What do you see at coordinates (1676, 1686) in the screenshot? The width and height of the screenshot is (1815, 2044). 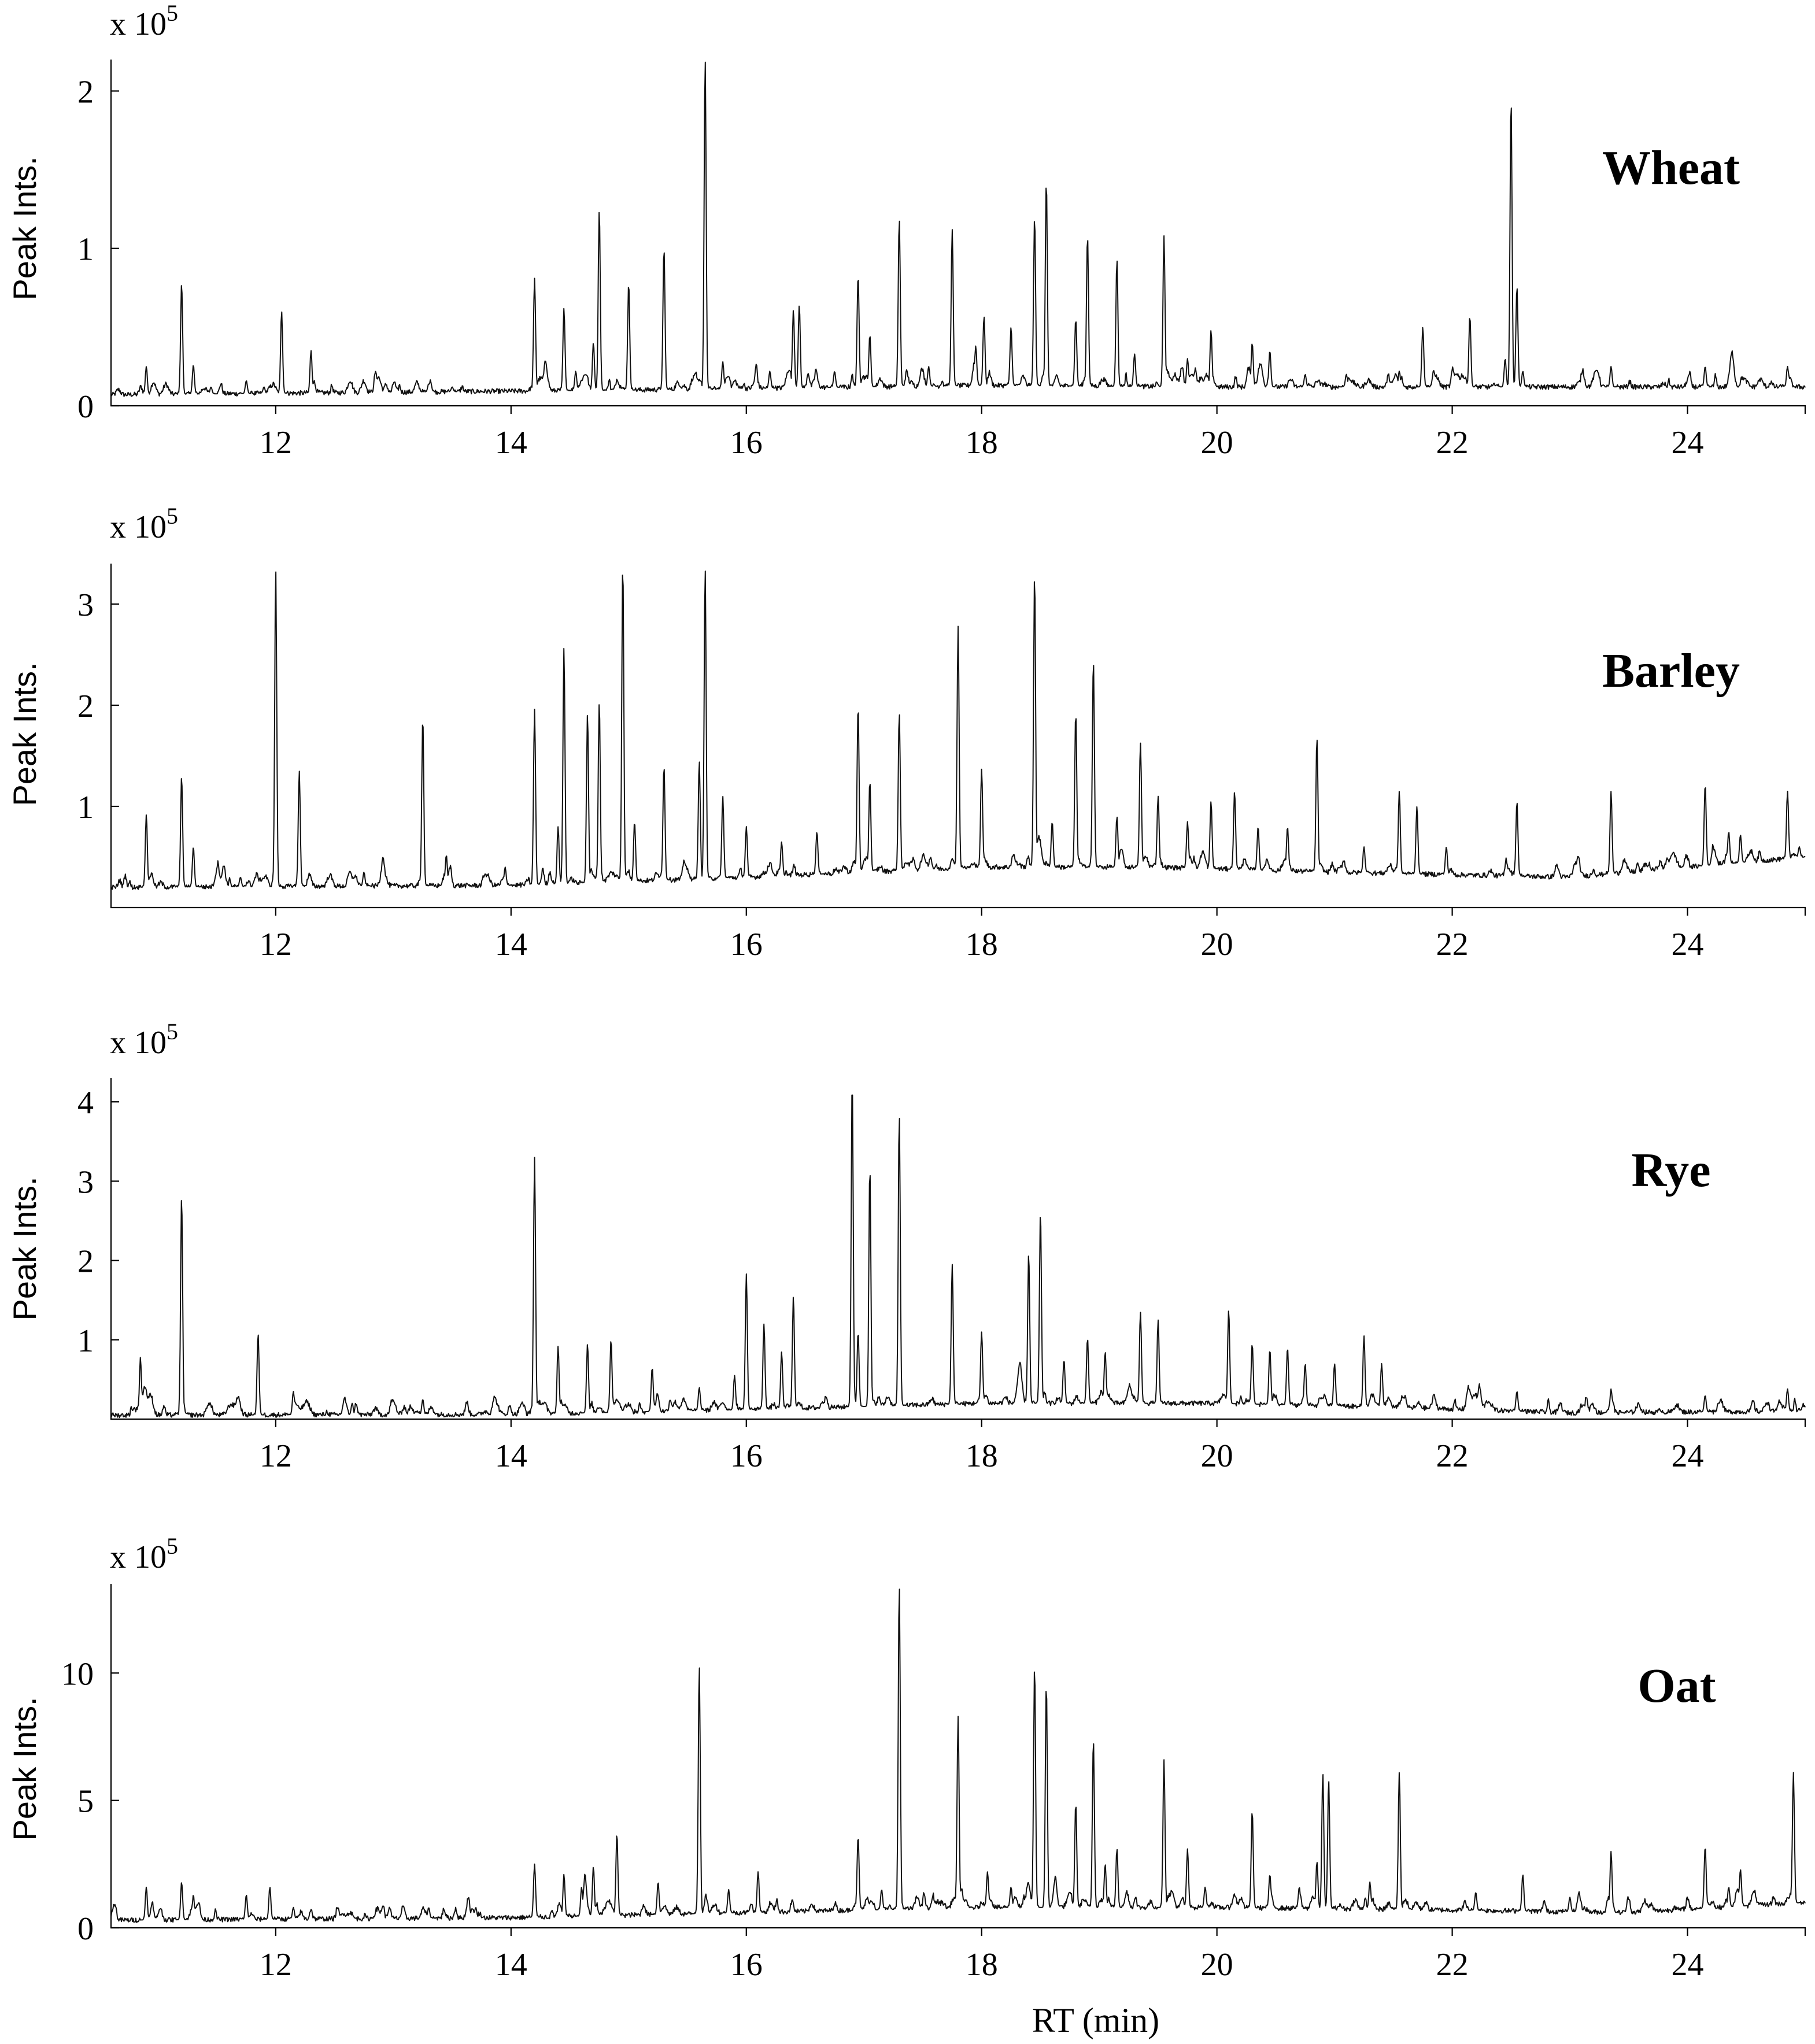 I see `panel-oat-title: Oat` at bounding box center [1676, 1686].